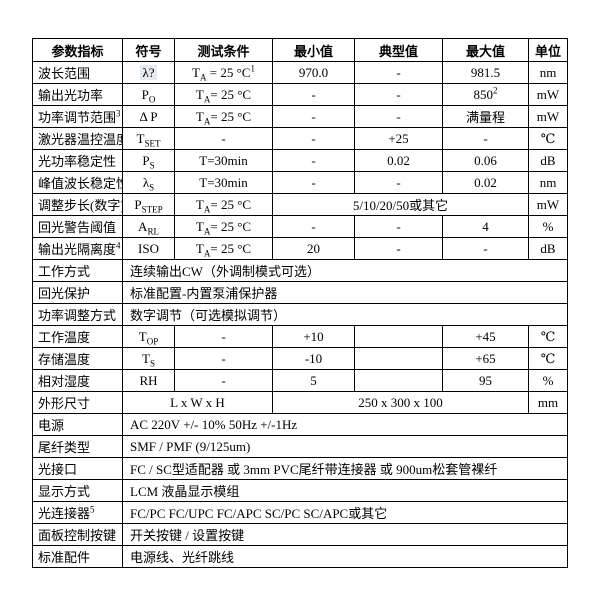  I want to click on max-value-cell: 4, so click(485, 226).